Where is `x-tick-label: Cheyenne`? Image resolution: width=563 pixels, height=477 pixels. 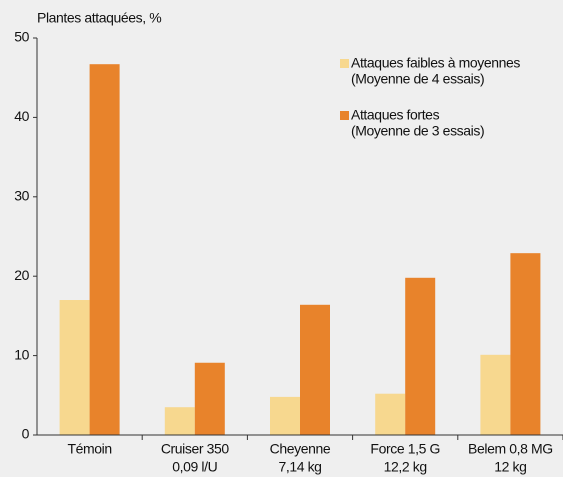
x-tick-label: Cheyenne is located at coordinates (300, 449).